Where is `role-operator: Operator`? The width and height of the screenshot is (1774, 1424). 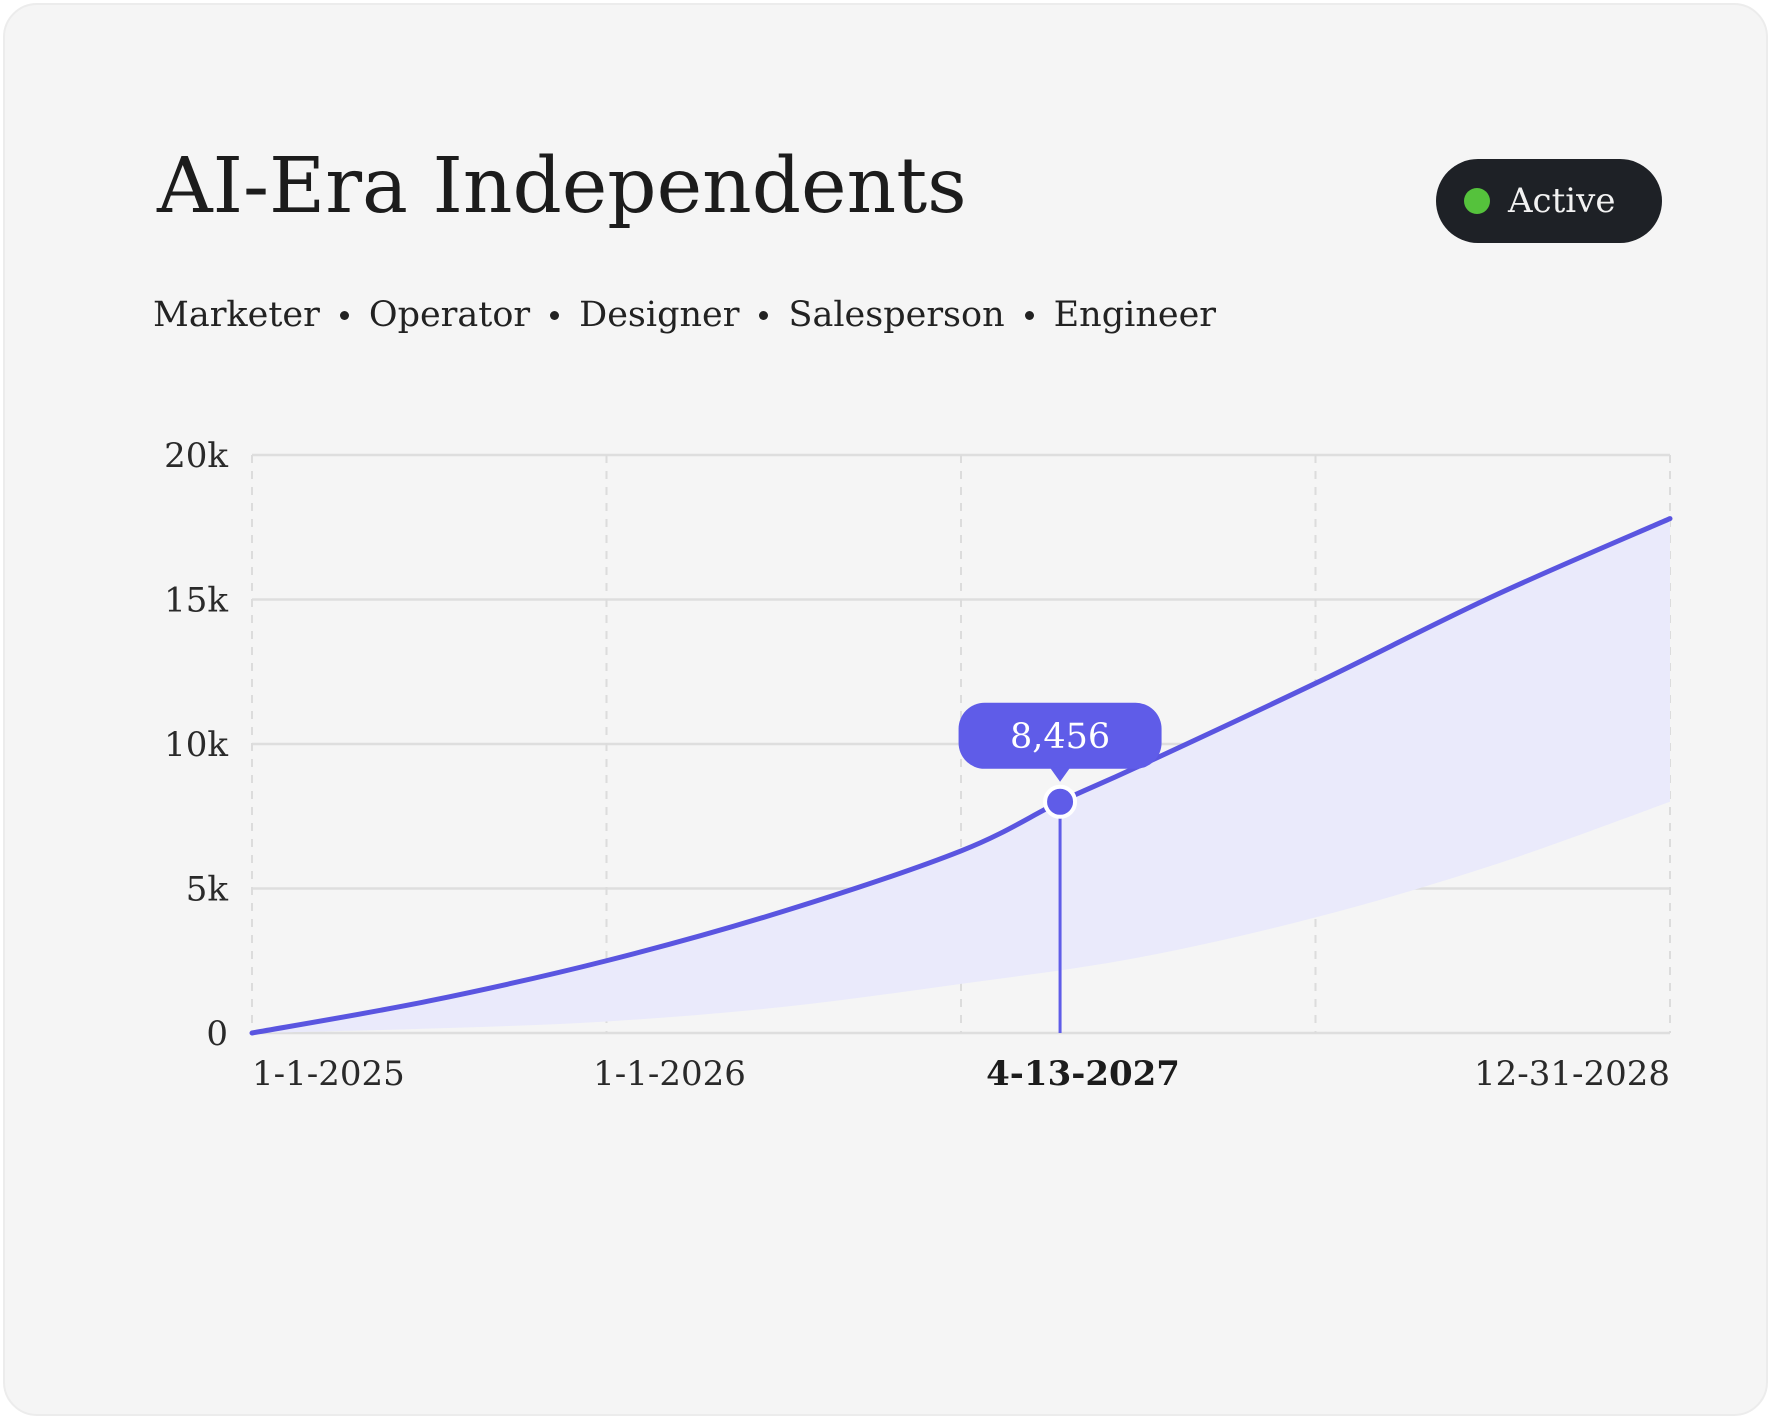 role-operator: Operator is located at coordinates (449, 315).